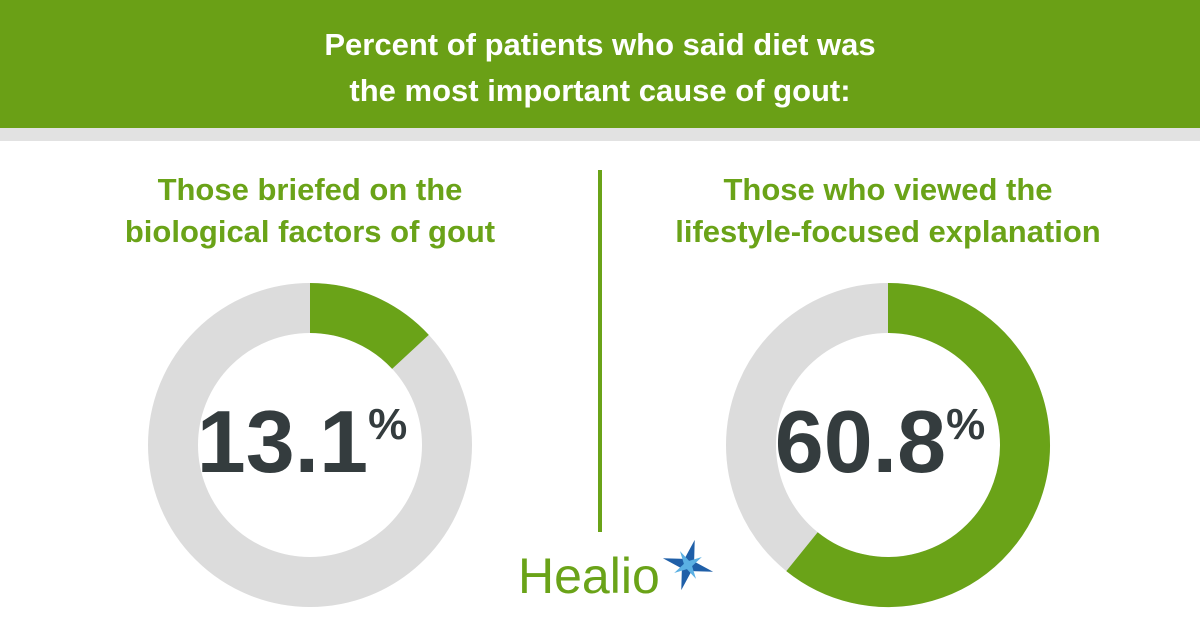 Image resolution: width=1200 pixels, height=630 pixels. Describe the element at coordinates (310, 231) in the screenshot. I see `chart-subtitle: biological factors of gout` at that location.